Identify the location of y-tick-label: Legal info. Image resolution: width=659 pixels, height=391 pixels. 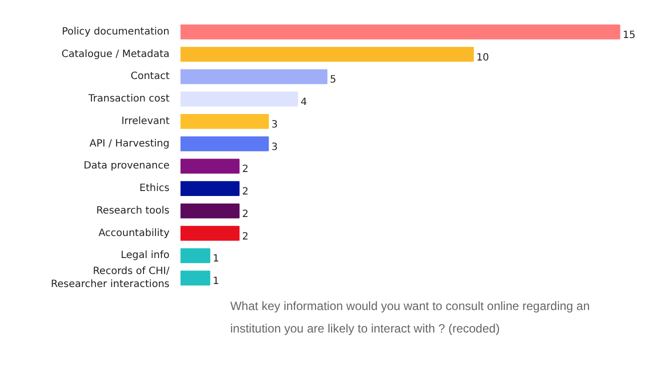
(145, 256).